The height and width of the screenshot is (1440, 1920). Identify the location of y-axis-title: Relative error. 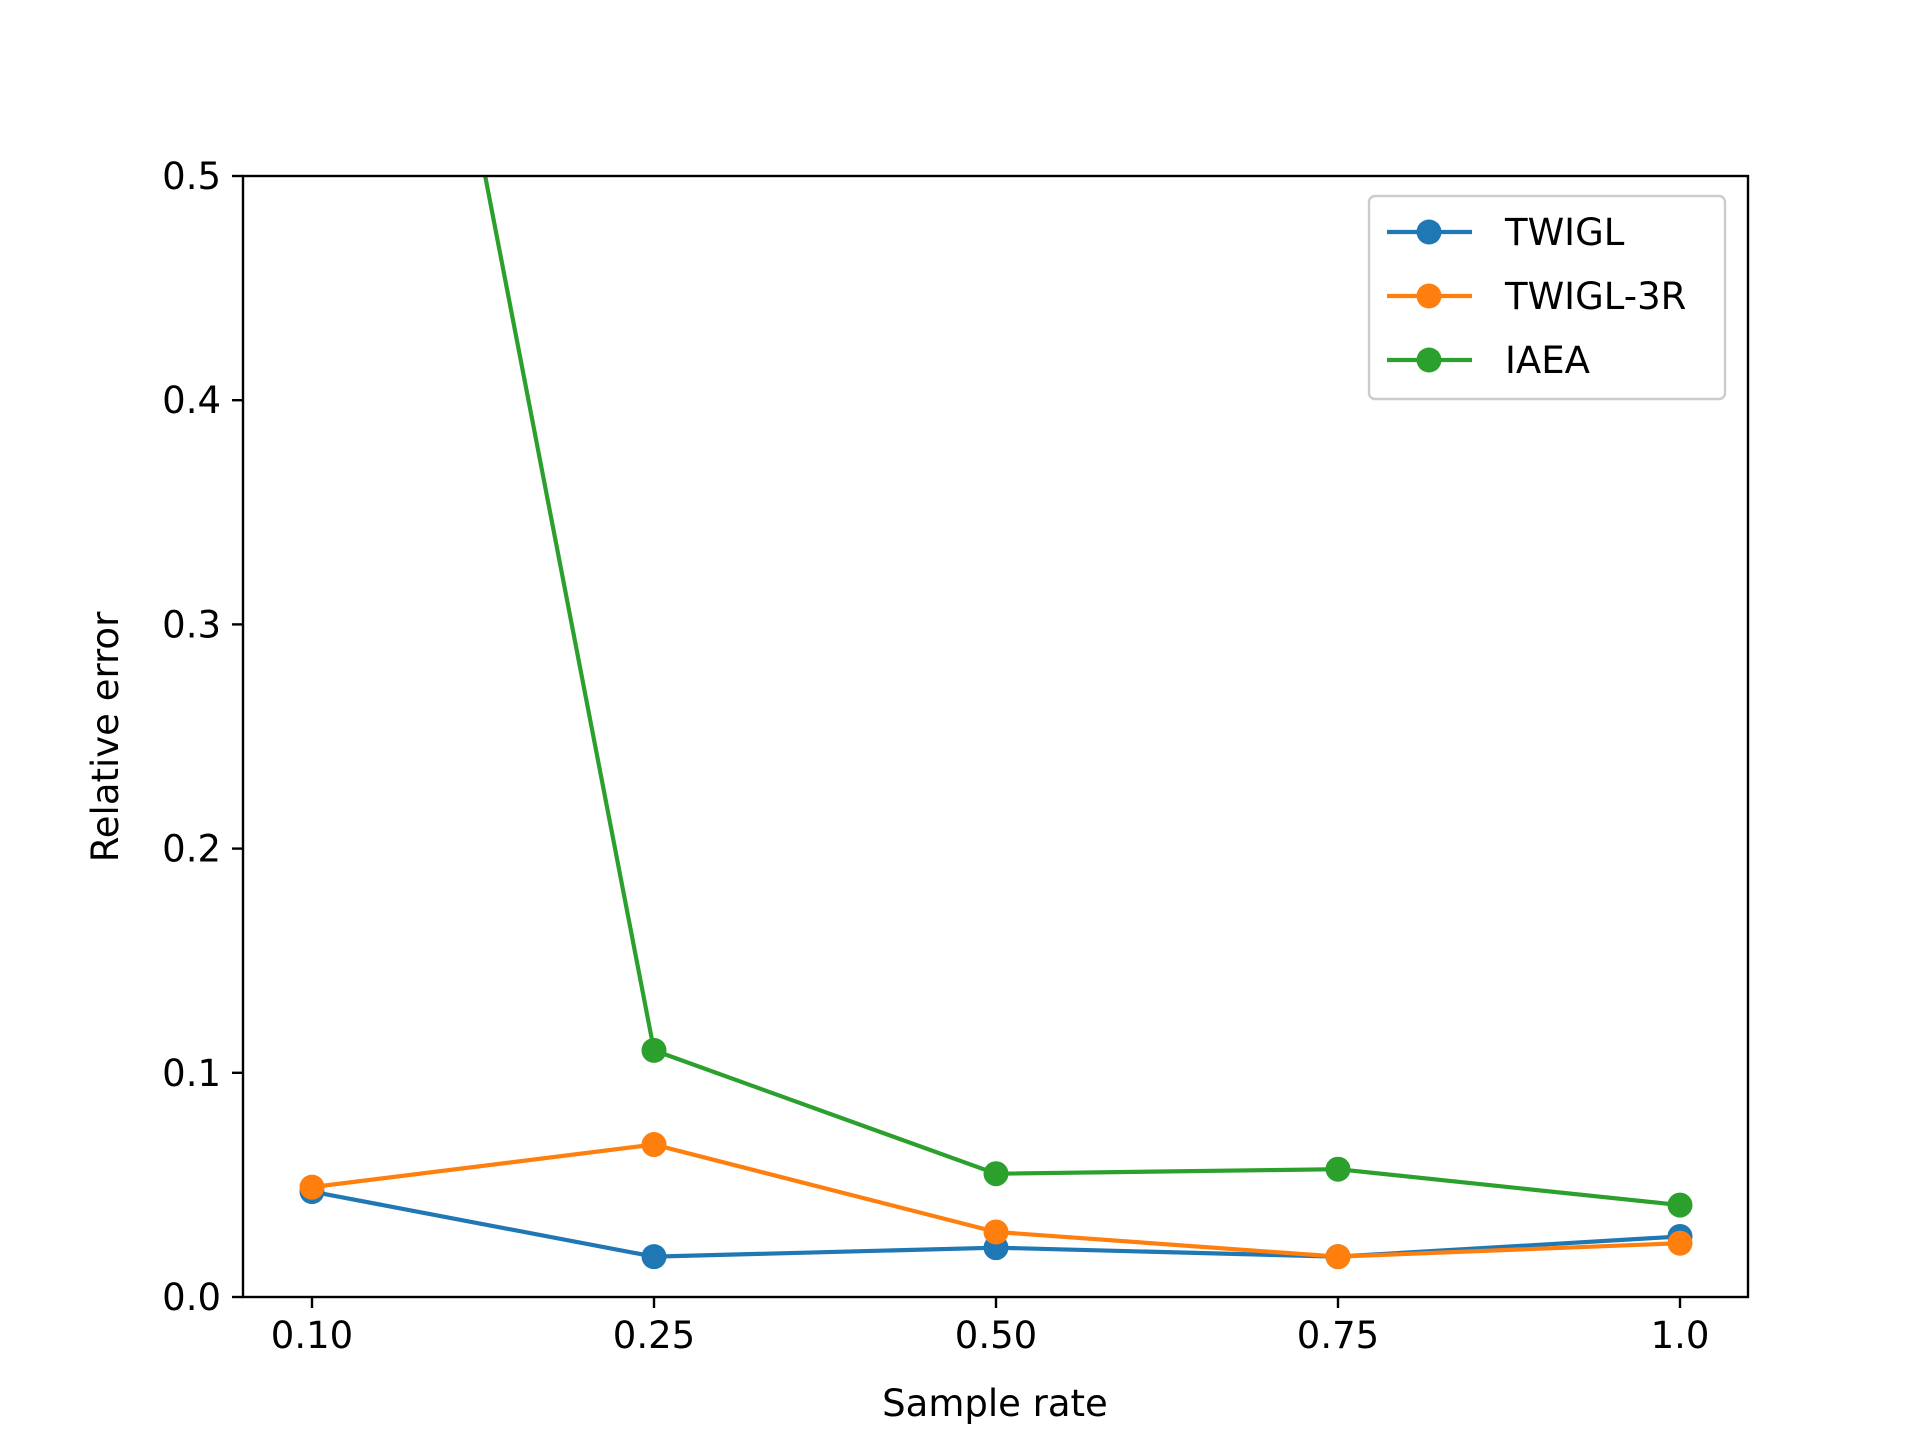
(105, 736).